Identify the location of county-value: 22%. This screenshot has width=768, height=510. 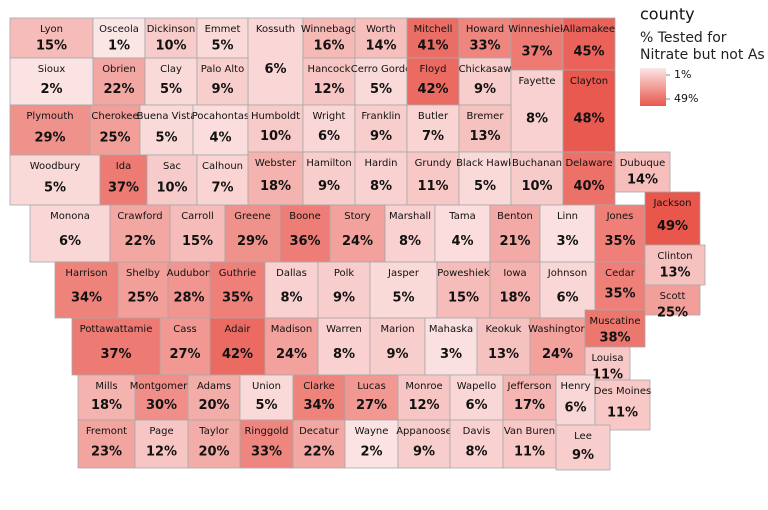
(118, 89).